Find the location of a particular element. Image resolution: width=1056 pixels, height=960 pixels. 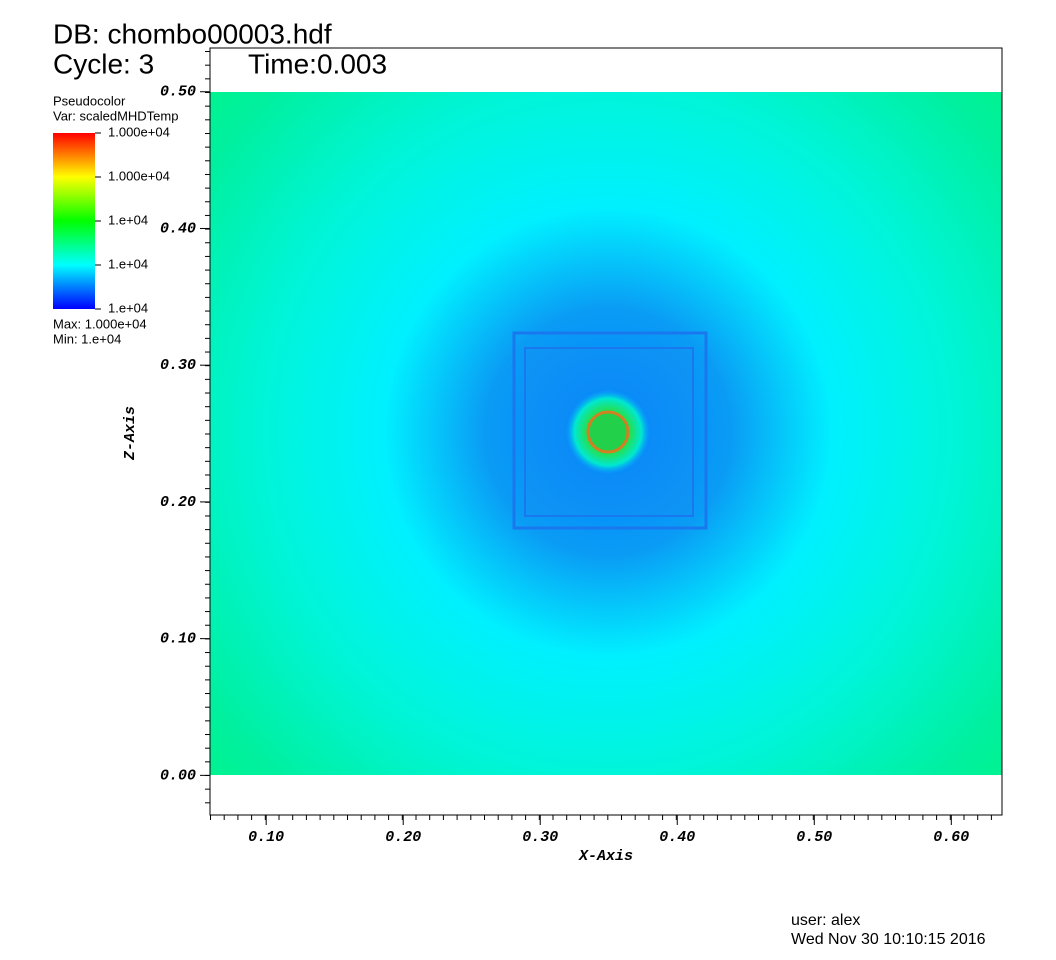

hot-core is located at coordinates (608, 432).